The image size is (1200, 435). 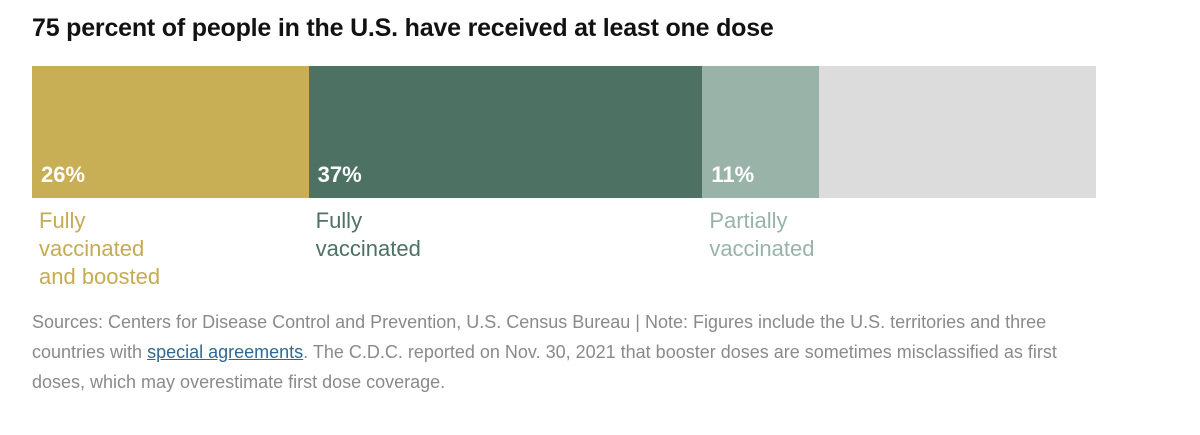 I want to click on segment-category-label: Partially vaccinated, so click(x=762, y=234).